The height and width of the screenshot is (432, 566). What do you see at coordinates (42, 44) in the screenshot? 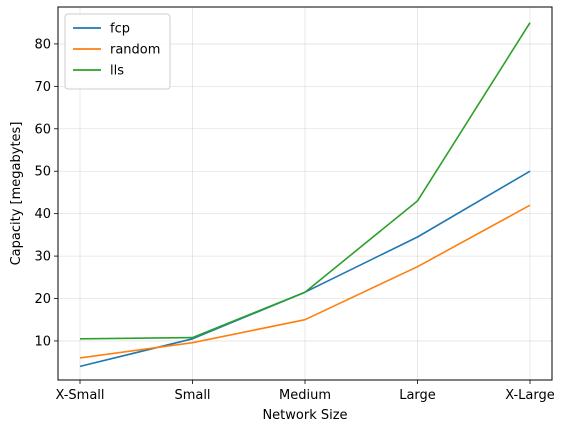
I see `y-tick-label: 80` at bounding box center [42, 44].